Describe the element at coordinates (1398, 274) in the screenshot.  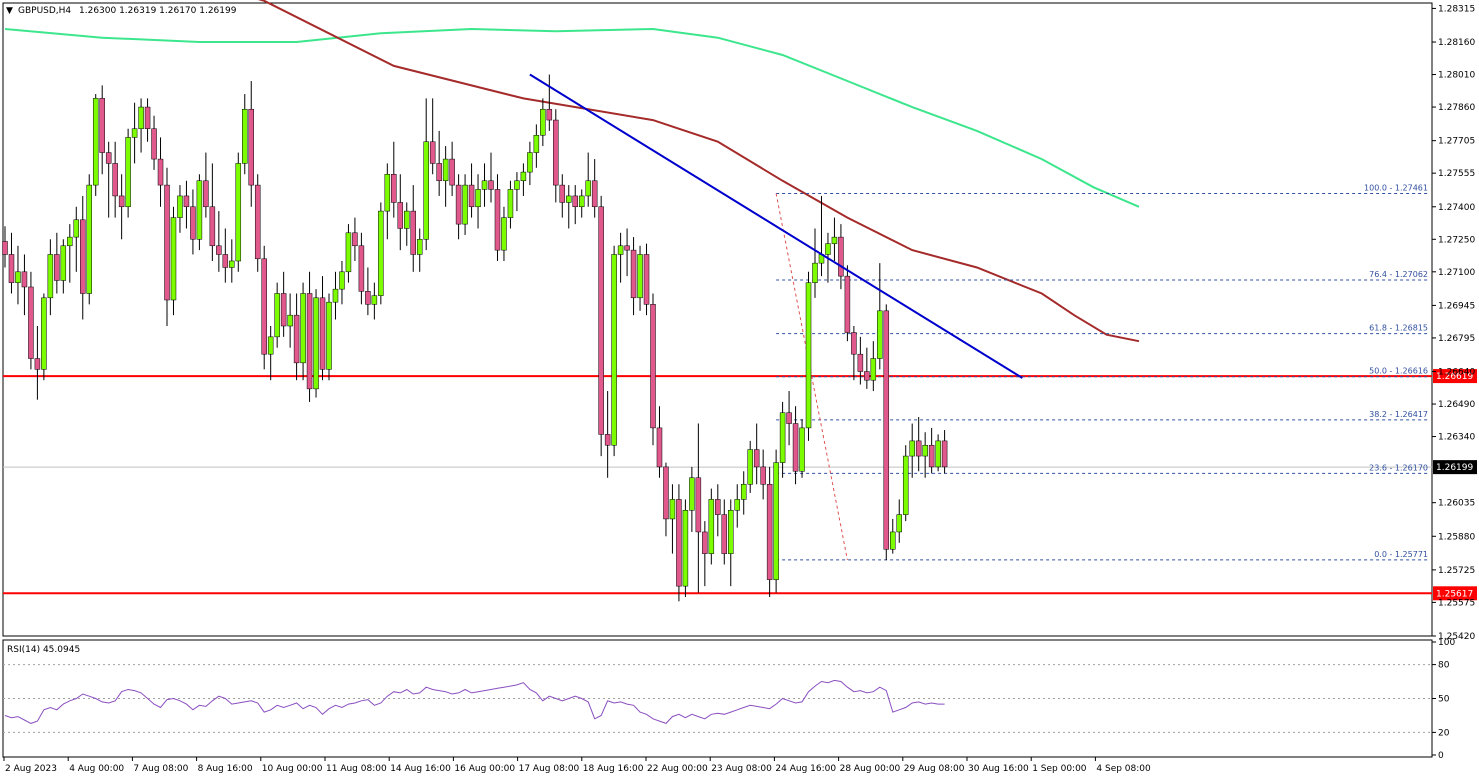
I see `fib-level-label: 76.4 - 1.27062` at that location.